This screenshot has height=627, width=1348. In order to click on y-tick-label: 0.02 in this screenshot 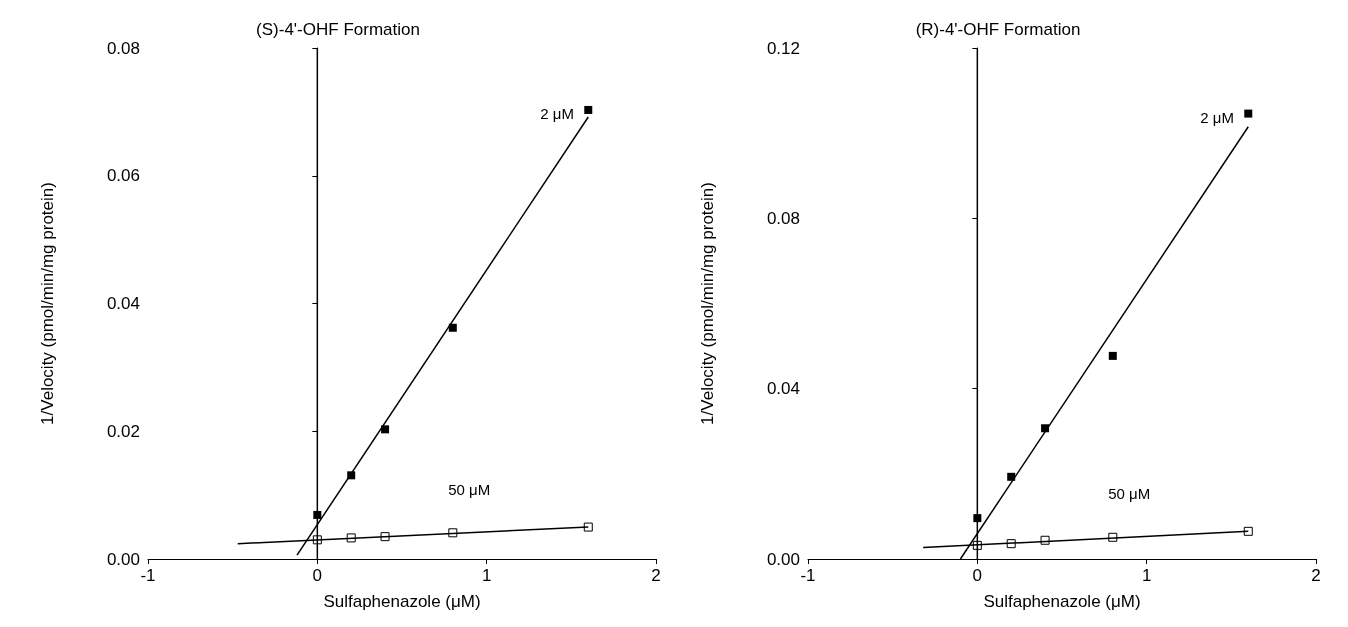, I will do `click(123, 431)`.